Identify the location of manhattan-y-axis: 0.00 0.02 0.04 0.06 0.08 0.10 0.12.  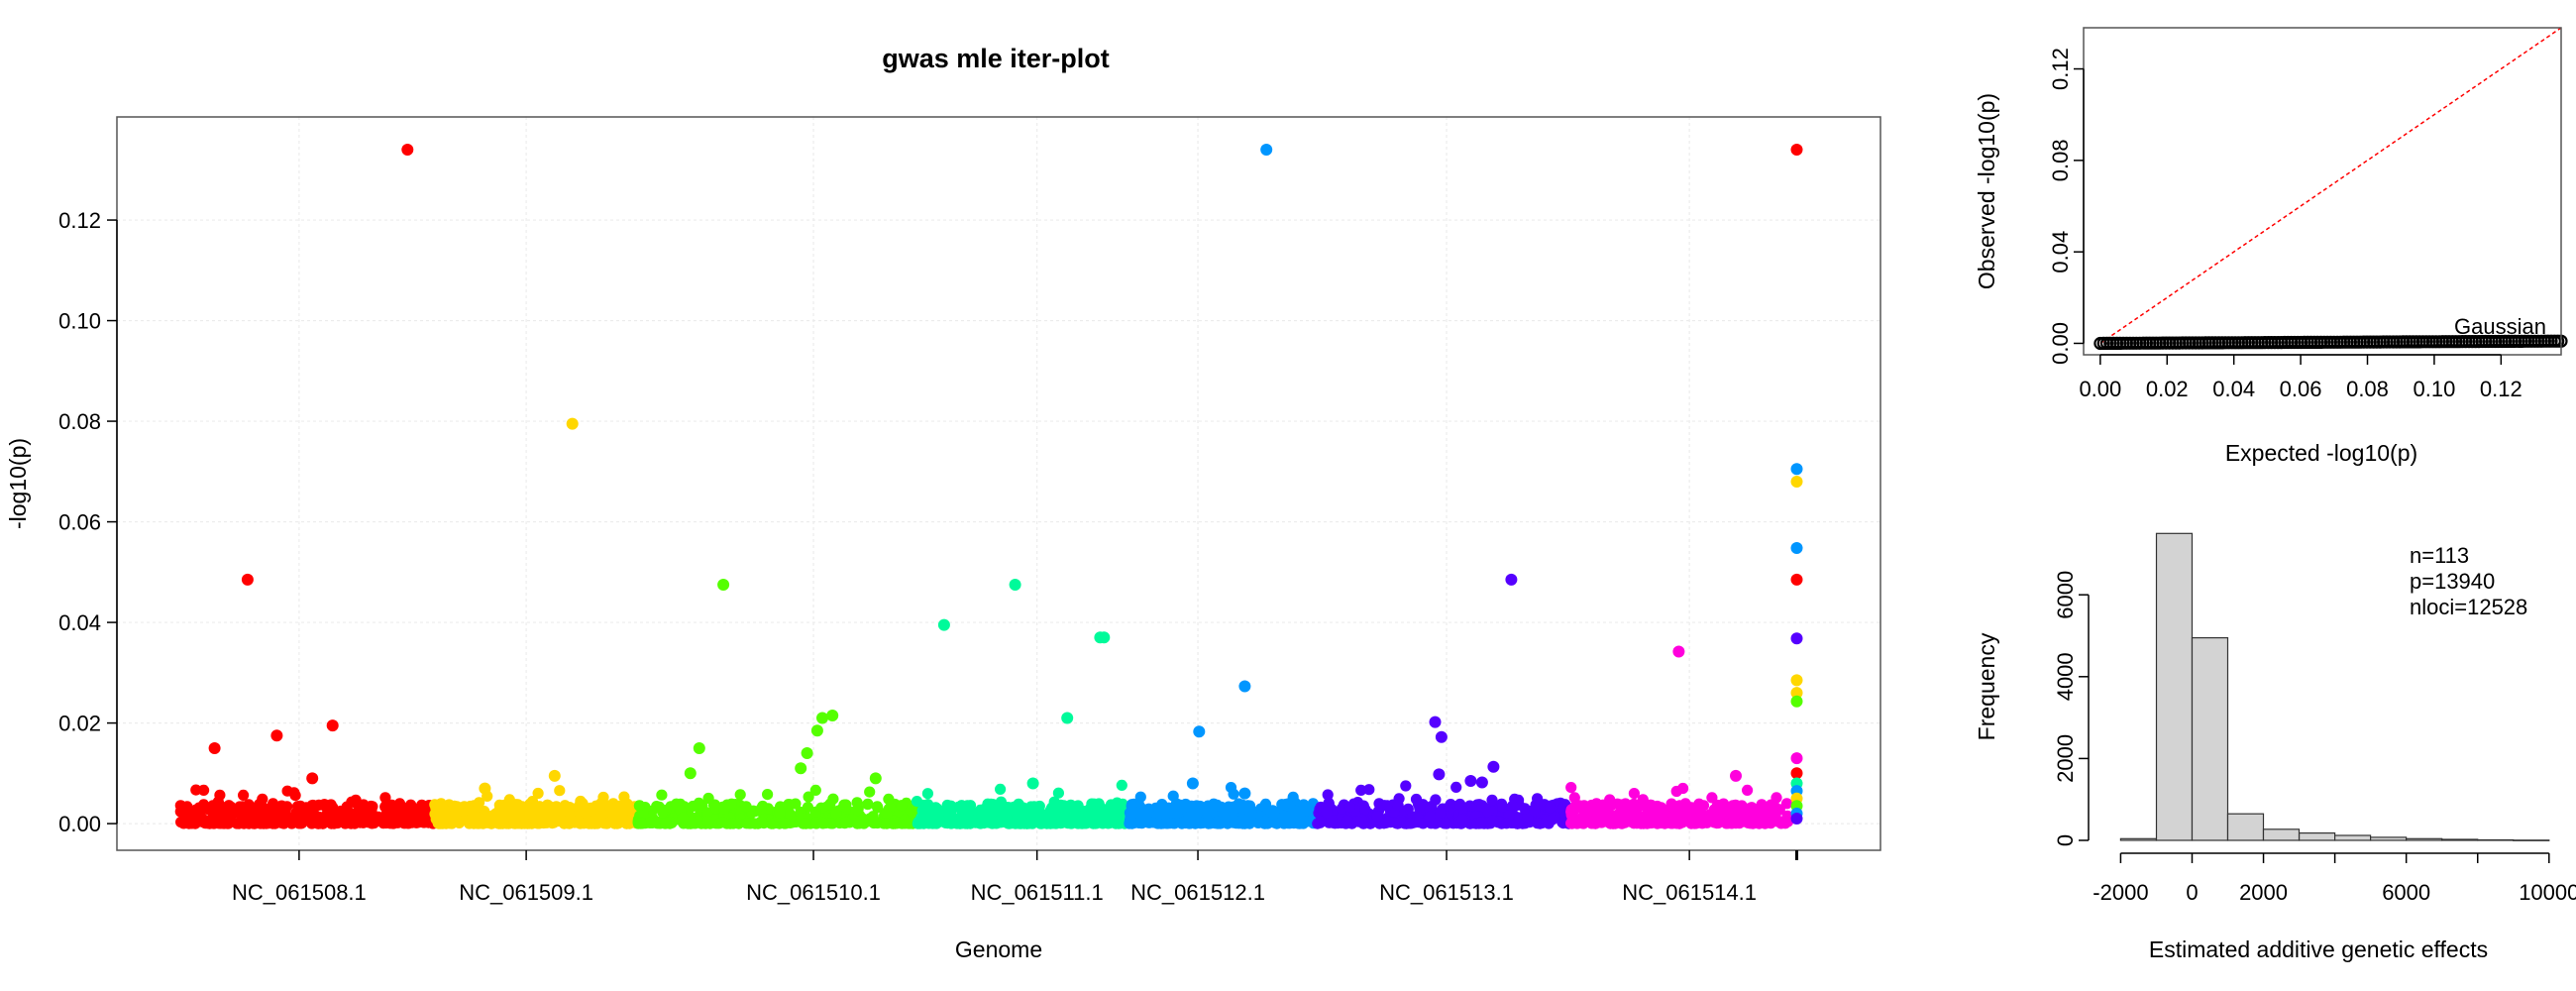
(88, 522).